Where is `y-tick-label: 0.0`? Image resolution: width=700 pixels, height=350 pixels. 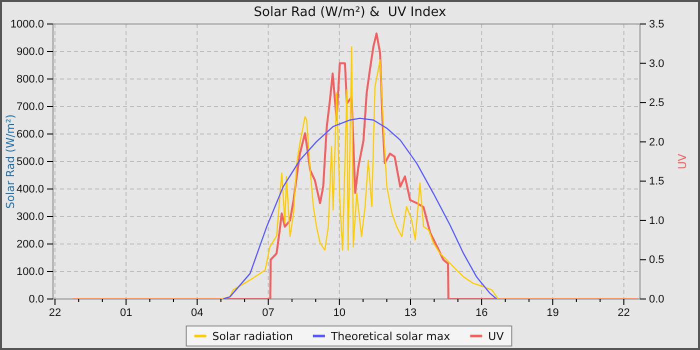
y-tick-label: 0.0 is located at coordinates (36, 300).